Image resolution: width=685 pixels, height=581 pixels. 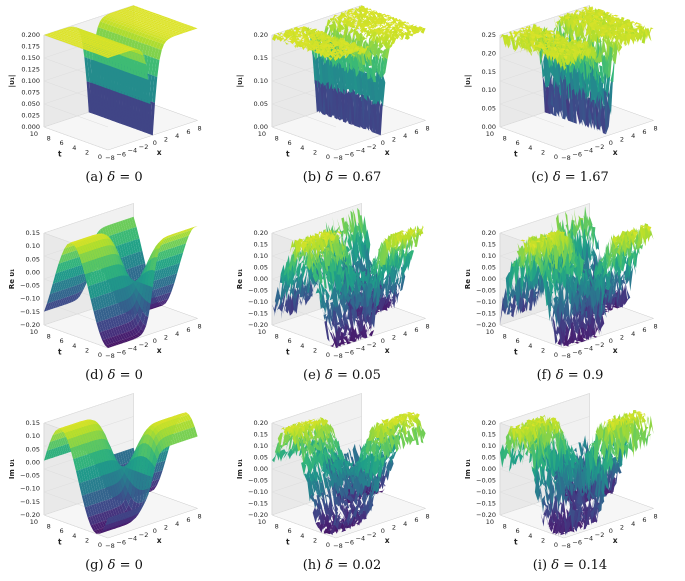 I want to click on z-tick-label: −0.10, so click(x=30, y=299).